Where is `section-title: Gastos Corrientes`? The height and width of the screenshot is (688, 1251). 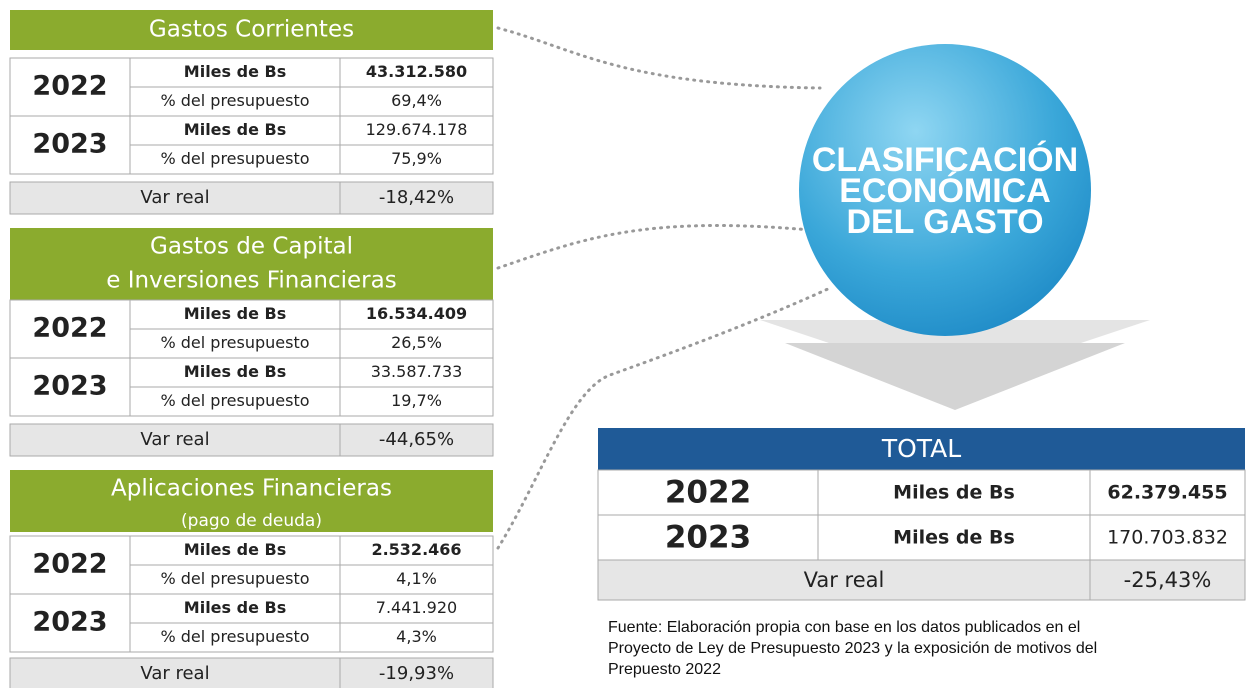 section-title: Gastos Corrientes is located at coordinates (251, 30).